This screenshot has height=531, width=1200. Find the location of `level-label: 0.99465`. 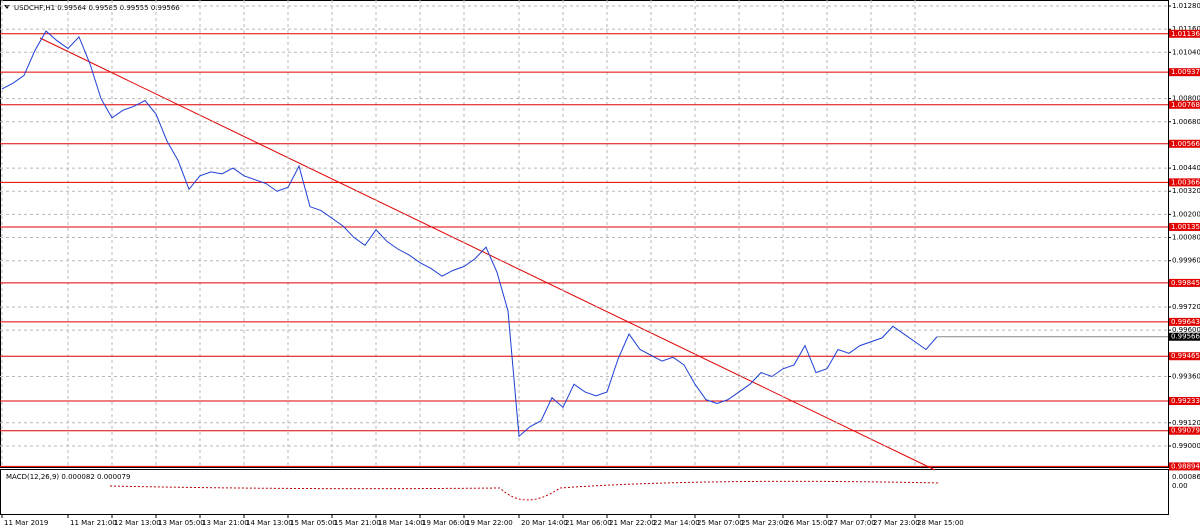

level-label: 0.99465 is located at coordinates (1185, 356).